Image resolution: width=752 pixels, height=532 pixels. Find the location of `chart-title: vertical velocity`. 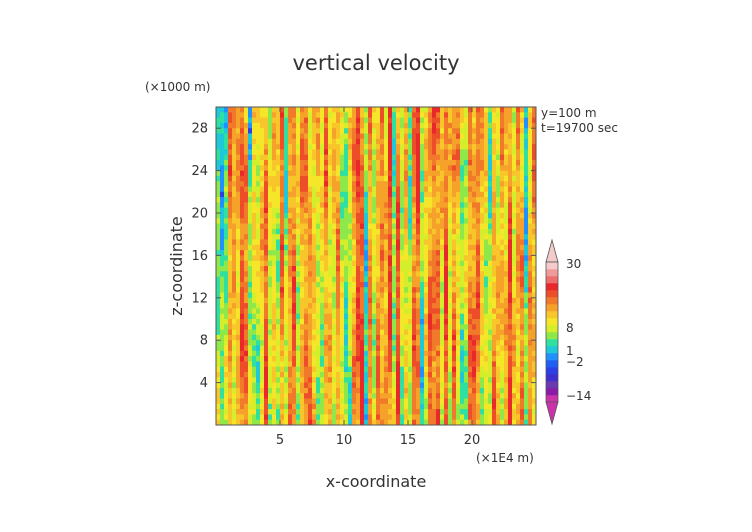

chart-title: vertical velocity is located at coordinates (375, 63).